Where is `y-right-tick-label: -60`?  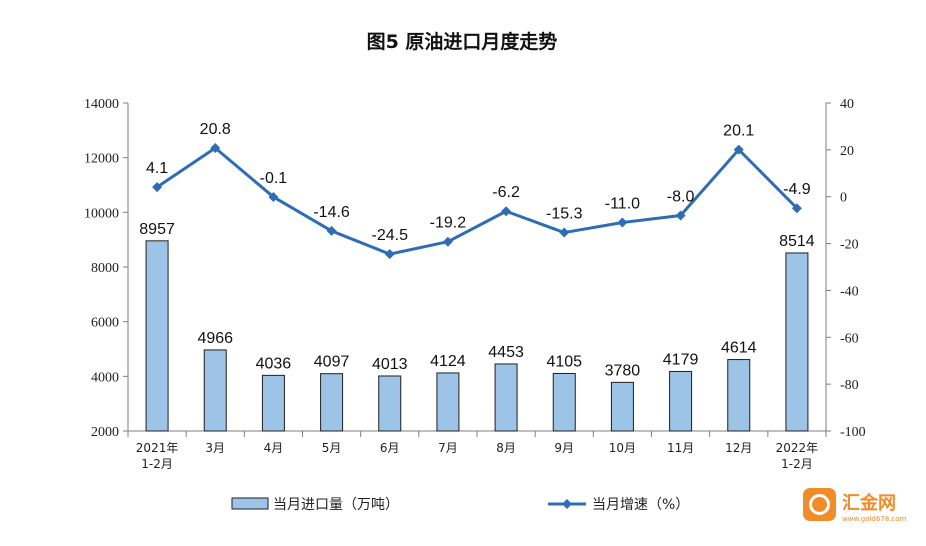
y-right-tick-label: -60 is located at coordinates (849, 338).